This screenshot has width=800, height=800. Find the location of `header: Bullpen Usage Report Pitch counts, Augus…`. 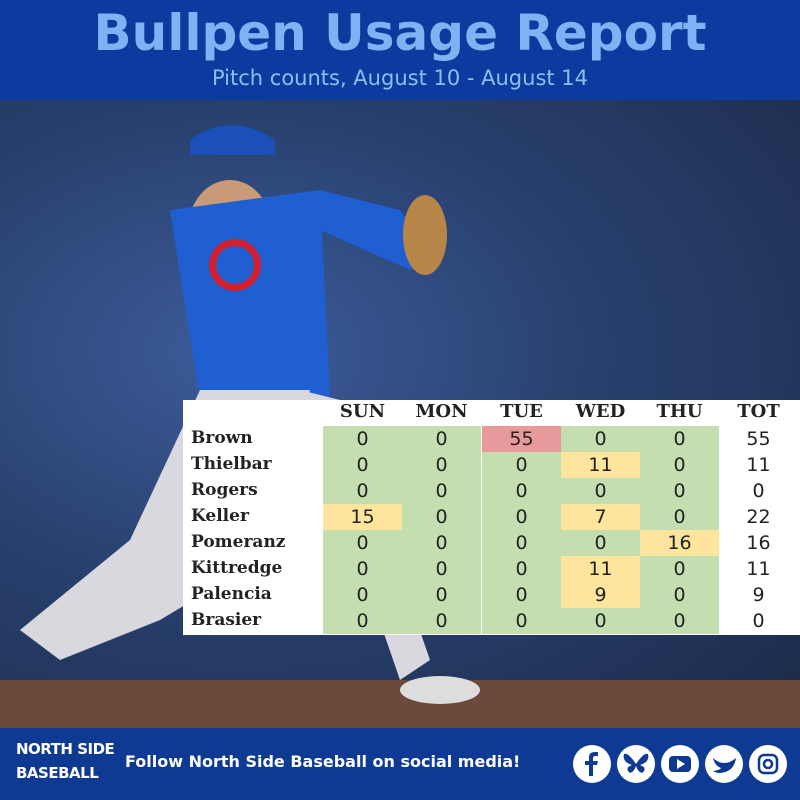

header: Bullpen Usage Report Pitch counts, Augus… is located at coordinates (400, 50).